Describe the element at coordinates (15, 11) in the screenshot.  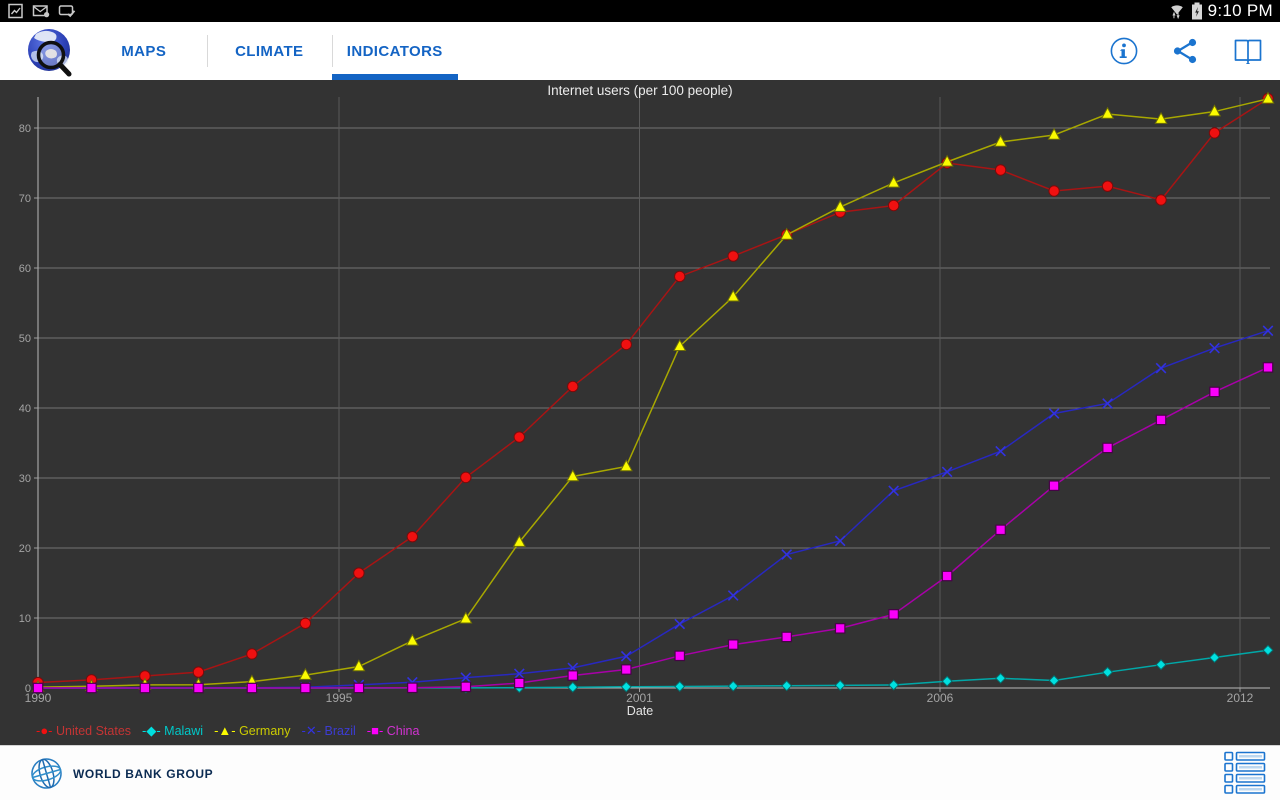
I see `gallery-notification-icon` at that location.